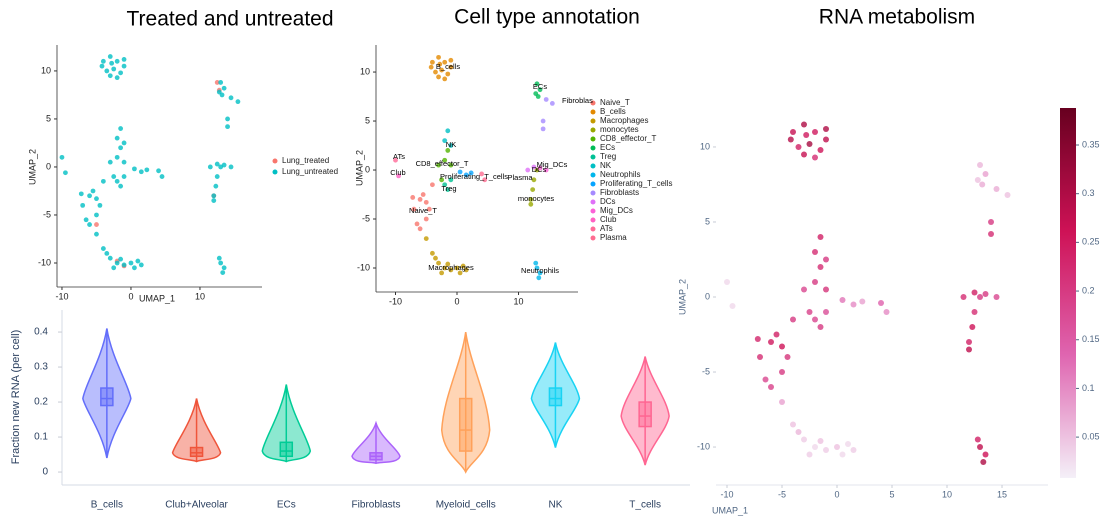 This screenshot has width=1113, height=524. Describe the element at coordinates (466, 505) in the screenshot. I see `x-tick-label: Myeloid_cells` at that location.